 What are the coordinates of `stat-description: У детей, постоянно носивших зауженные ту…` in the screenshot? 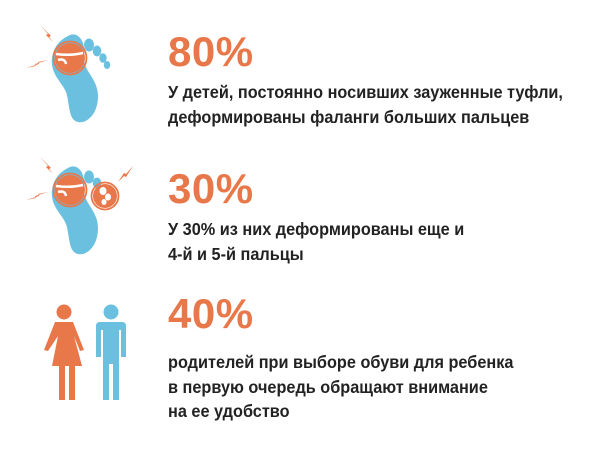 It's located at (365, 104).